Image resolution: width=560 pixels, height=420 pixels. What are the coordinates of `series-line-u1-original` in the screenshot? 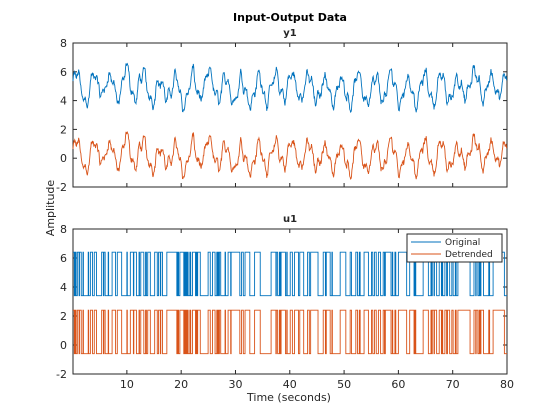 It's located at (290, 274).